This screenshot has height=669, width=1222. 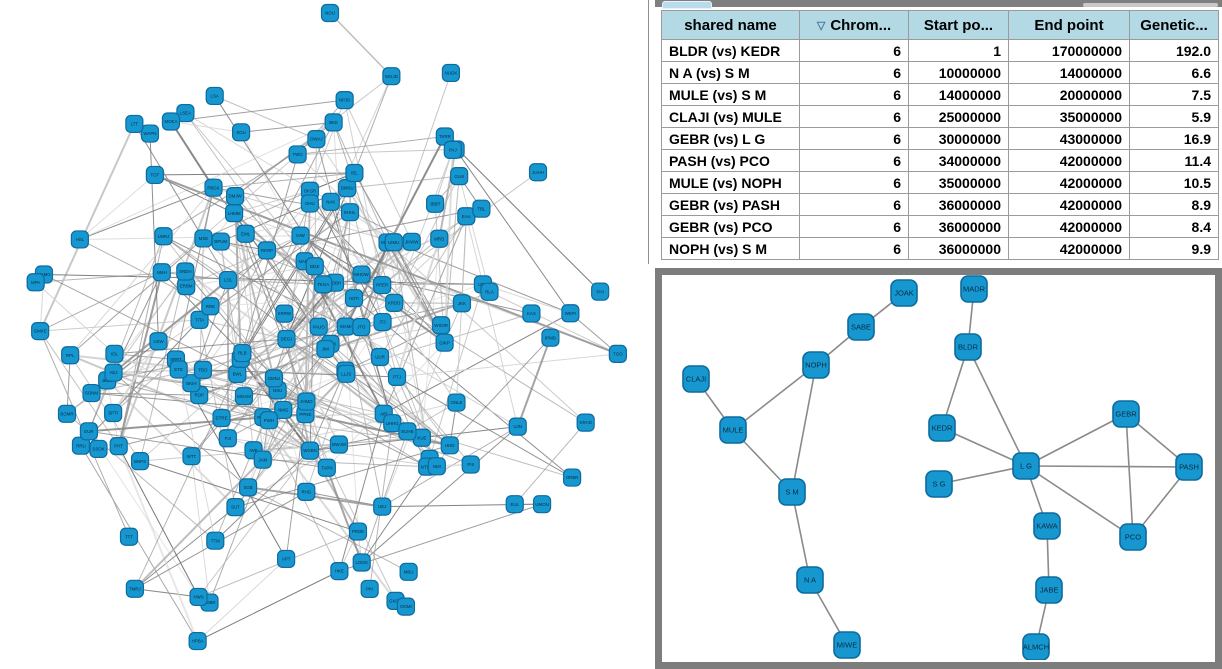 I want to click on network-node: JBBT, so click(x=435, y=203).